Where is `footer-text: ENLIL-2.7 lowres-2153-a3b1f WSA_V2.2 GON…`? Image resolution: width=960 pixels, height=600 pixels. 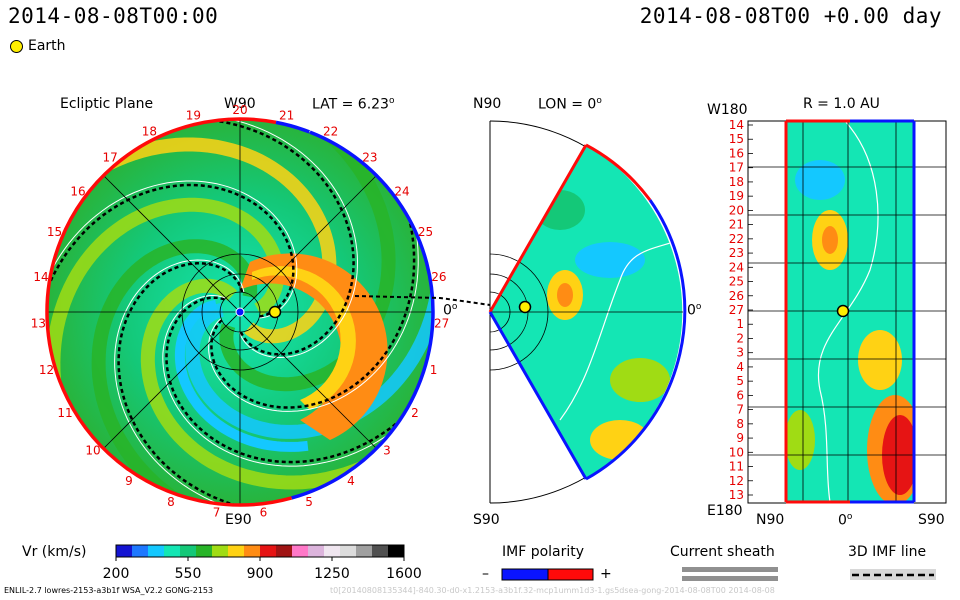 footer-text: ENLIL-2.7 lowres-2153-a3b1f WSA_V2.2 GON… is located at coordinates (109, 590).